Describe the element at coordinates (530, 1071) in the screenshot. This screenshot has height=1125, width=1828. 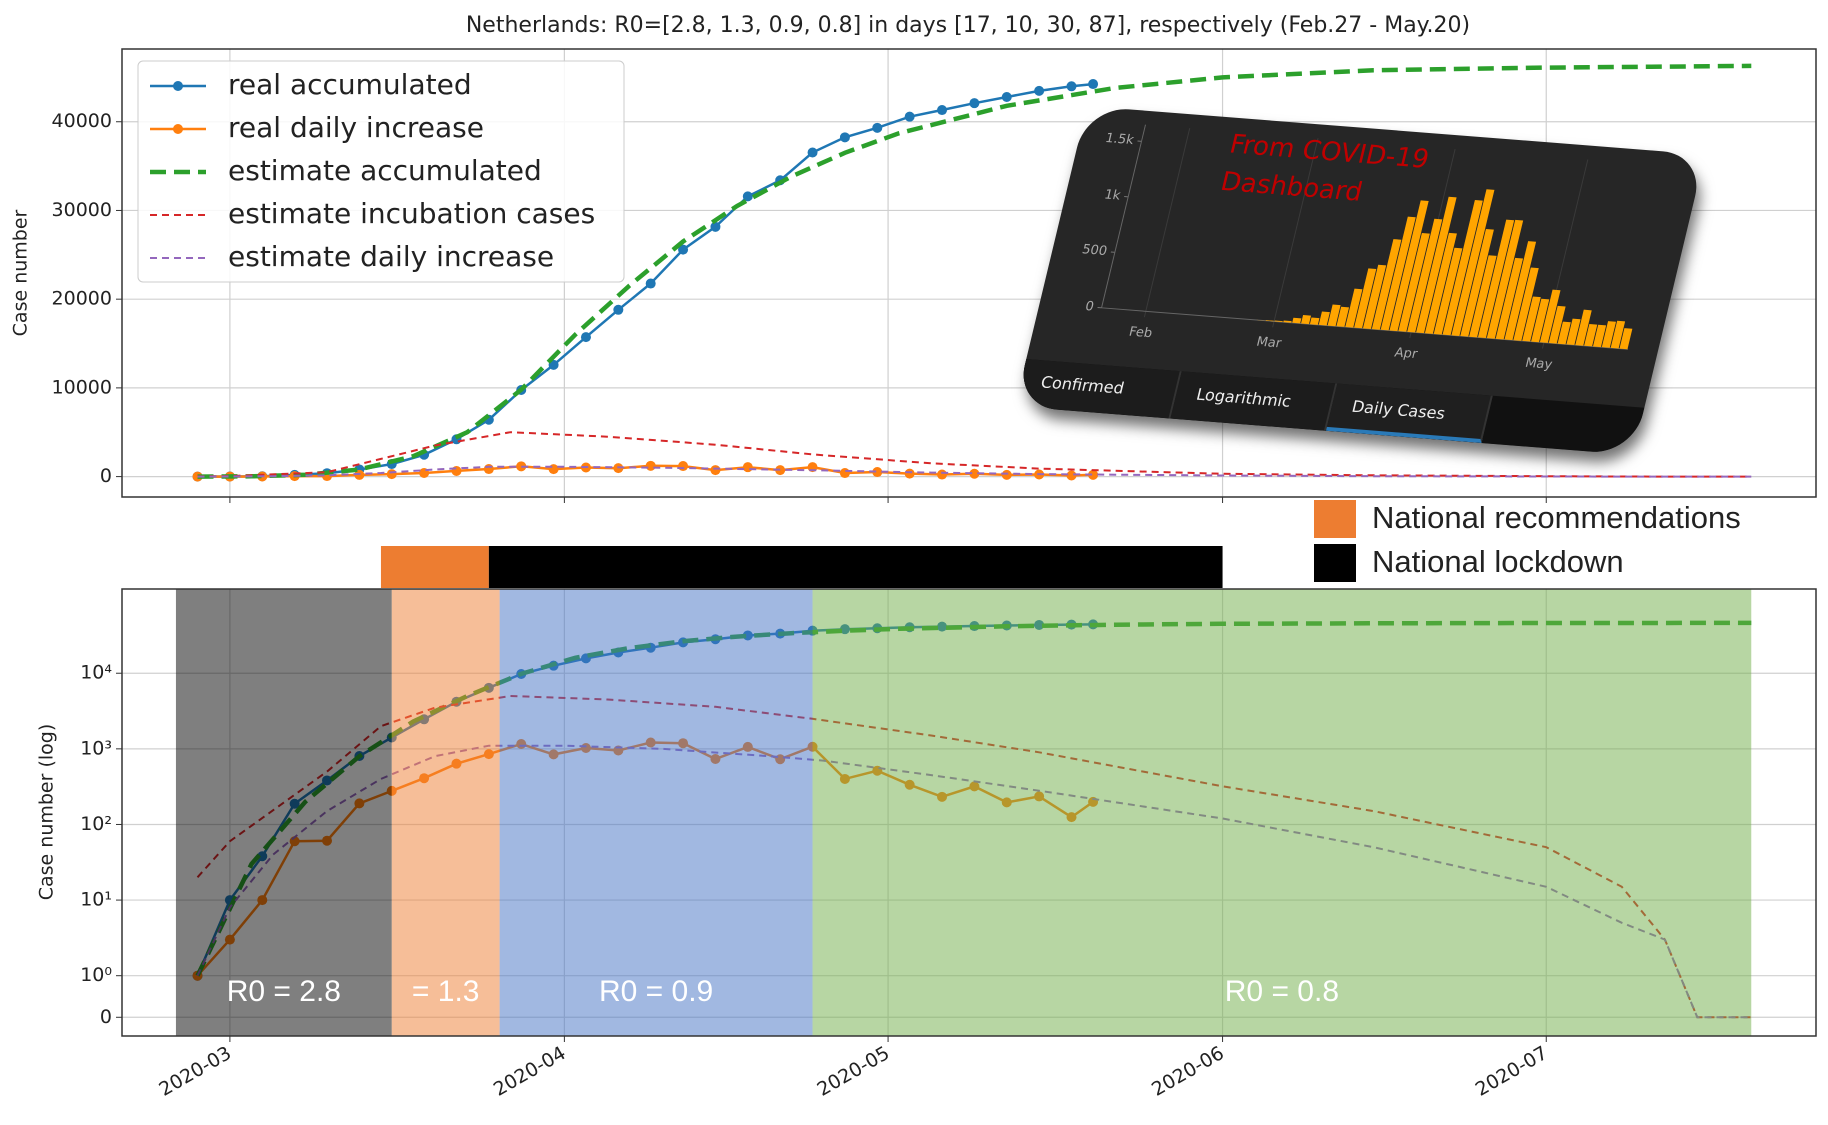
I see `x-tick-label: 2020-04` at that location.